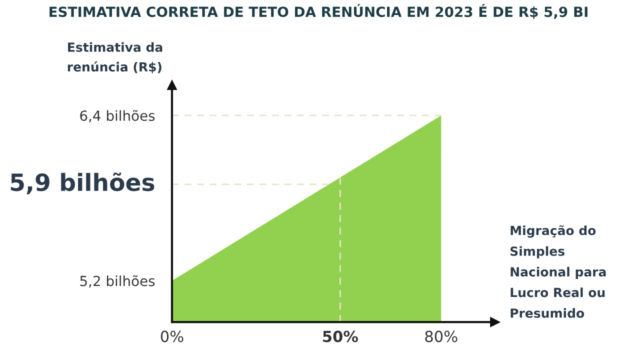  I want to click on x-tick-label: 50%, so click(340, 336).